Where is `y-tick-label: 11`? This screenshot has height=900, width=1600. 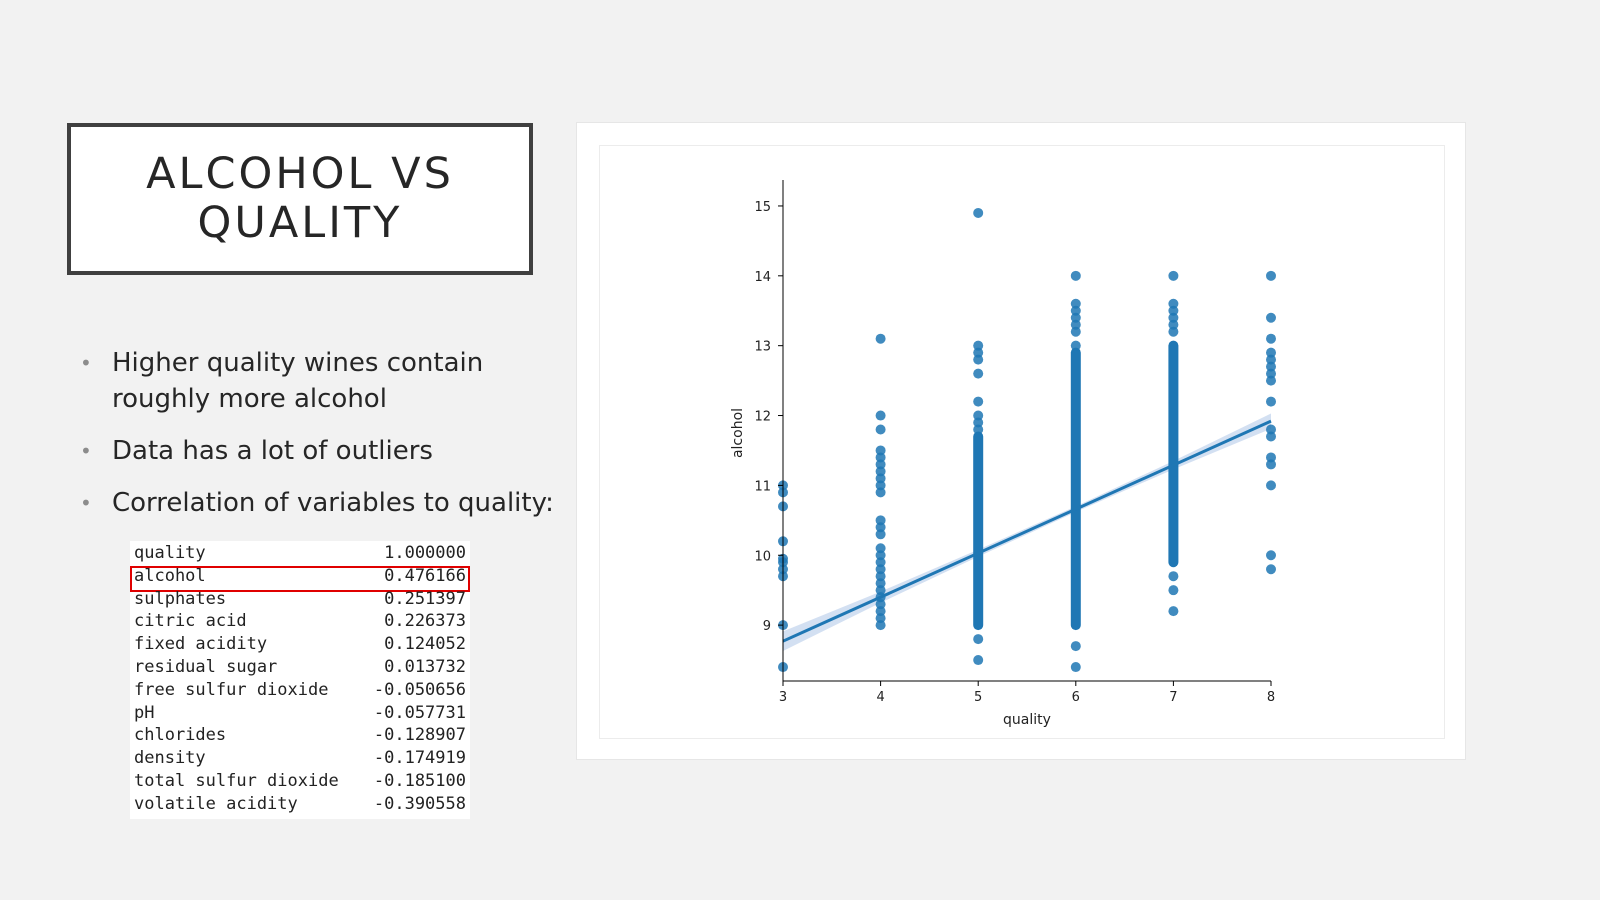 y-tick-label: 11 is located at coordinates (762, 486).